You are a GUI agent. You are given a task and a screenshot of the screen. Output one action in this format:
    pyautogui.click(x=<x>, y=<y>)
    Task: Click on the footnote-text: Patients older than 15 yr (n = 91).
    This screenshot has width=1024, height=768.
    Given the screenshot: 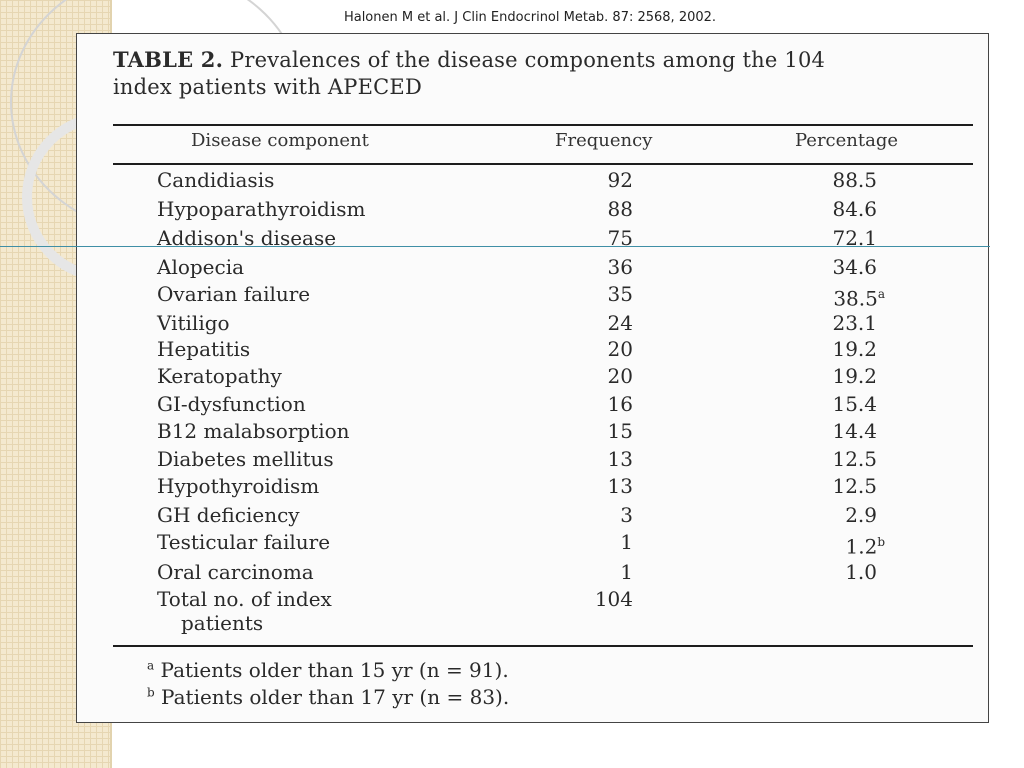 What is the action you would take?
    pyautogui.click(x=334, y=670)
    